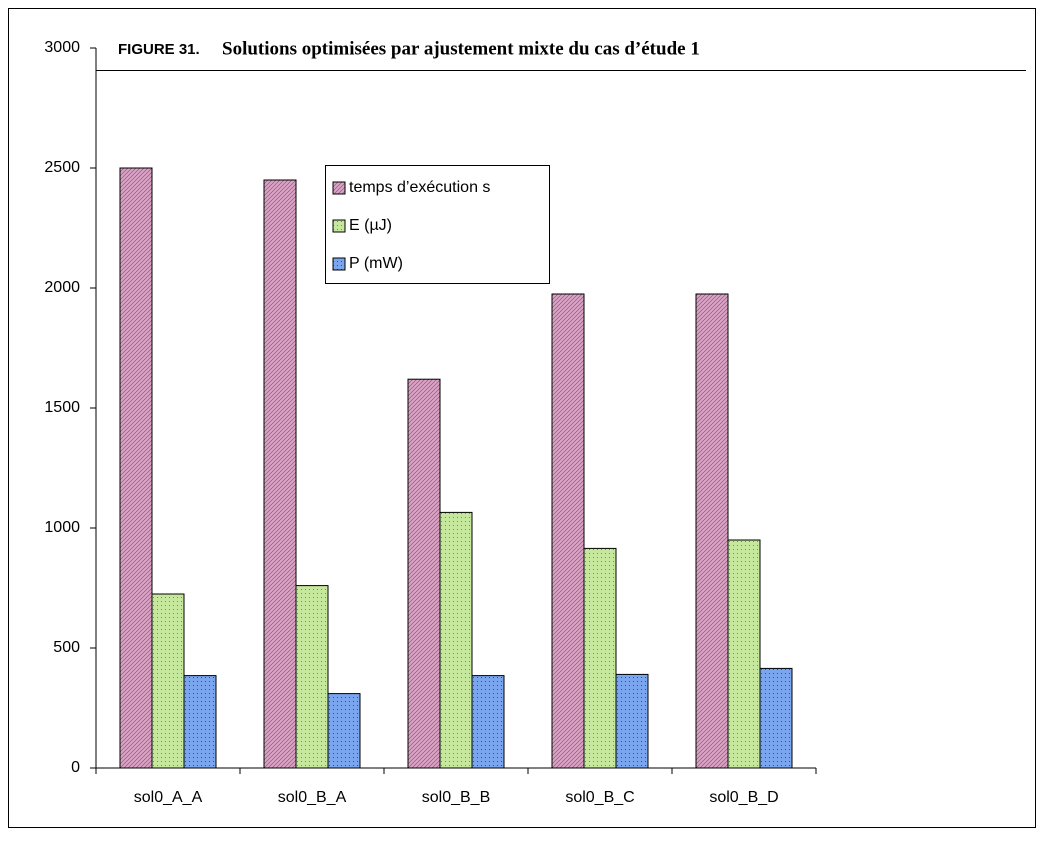  What do you see at coordinates (456, 797) in the screenshot?
I see `x-tick-label: sol0_B_B` at bounding box center [456, 797].